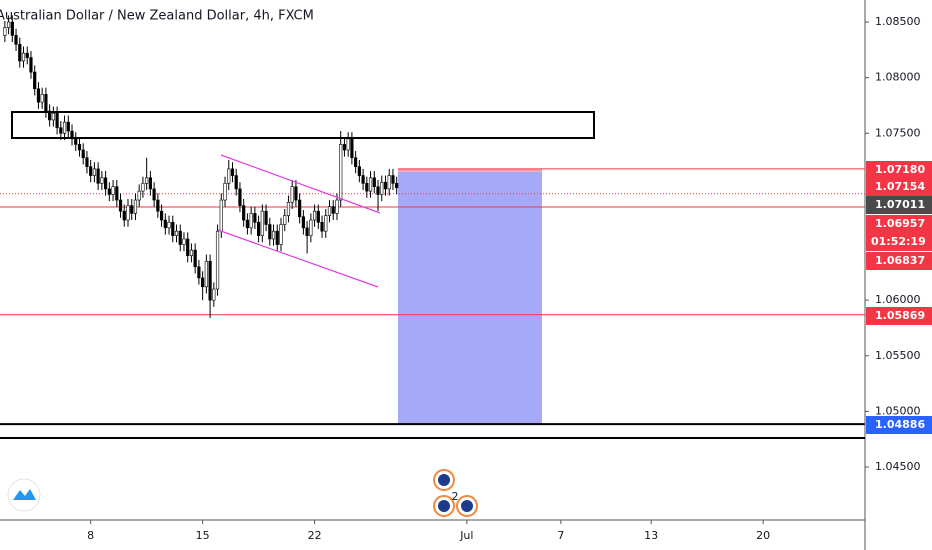  Describe the element at coordinates (303, 125) in the screenshot. I see `resistance-zone` at that location.